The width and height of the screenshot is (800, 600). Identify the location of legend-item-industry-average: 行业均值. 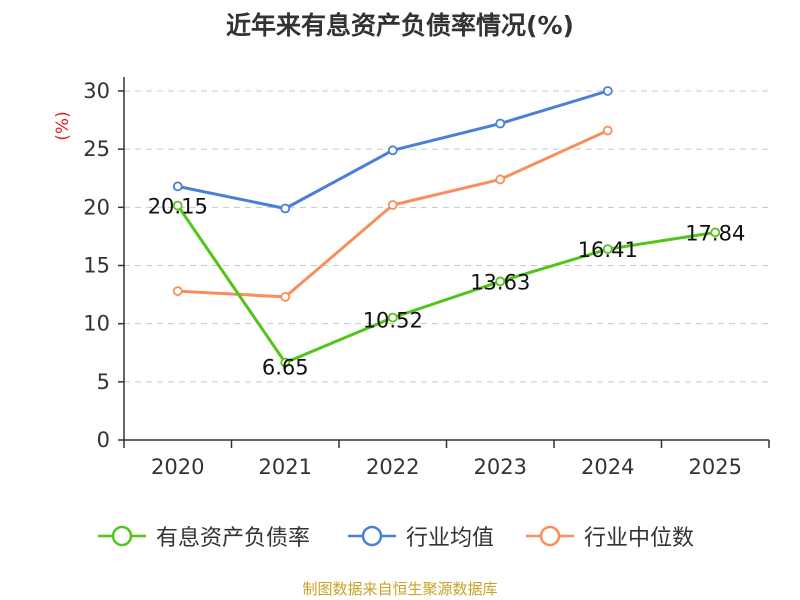
(420, 536).